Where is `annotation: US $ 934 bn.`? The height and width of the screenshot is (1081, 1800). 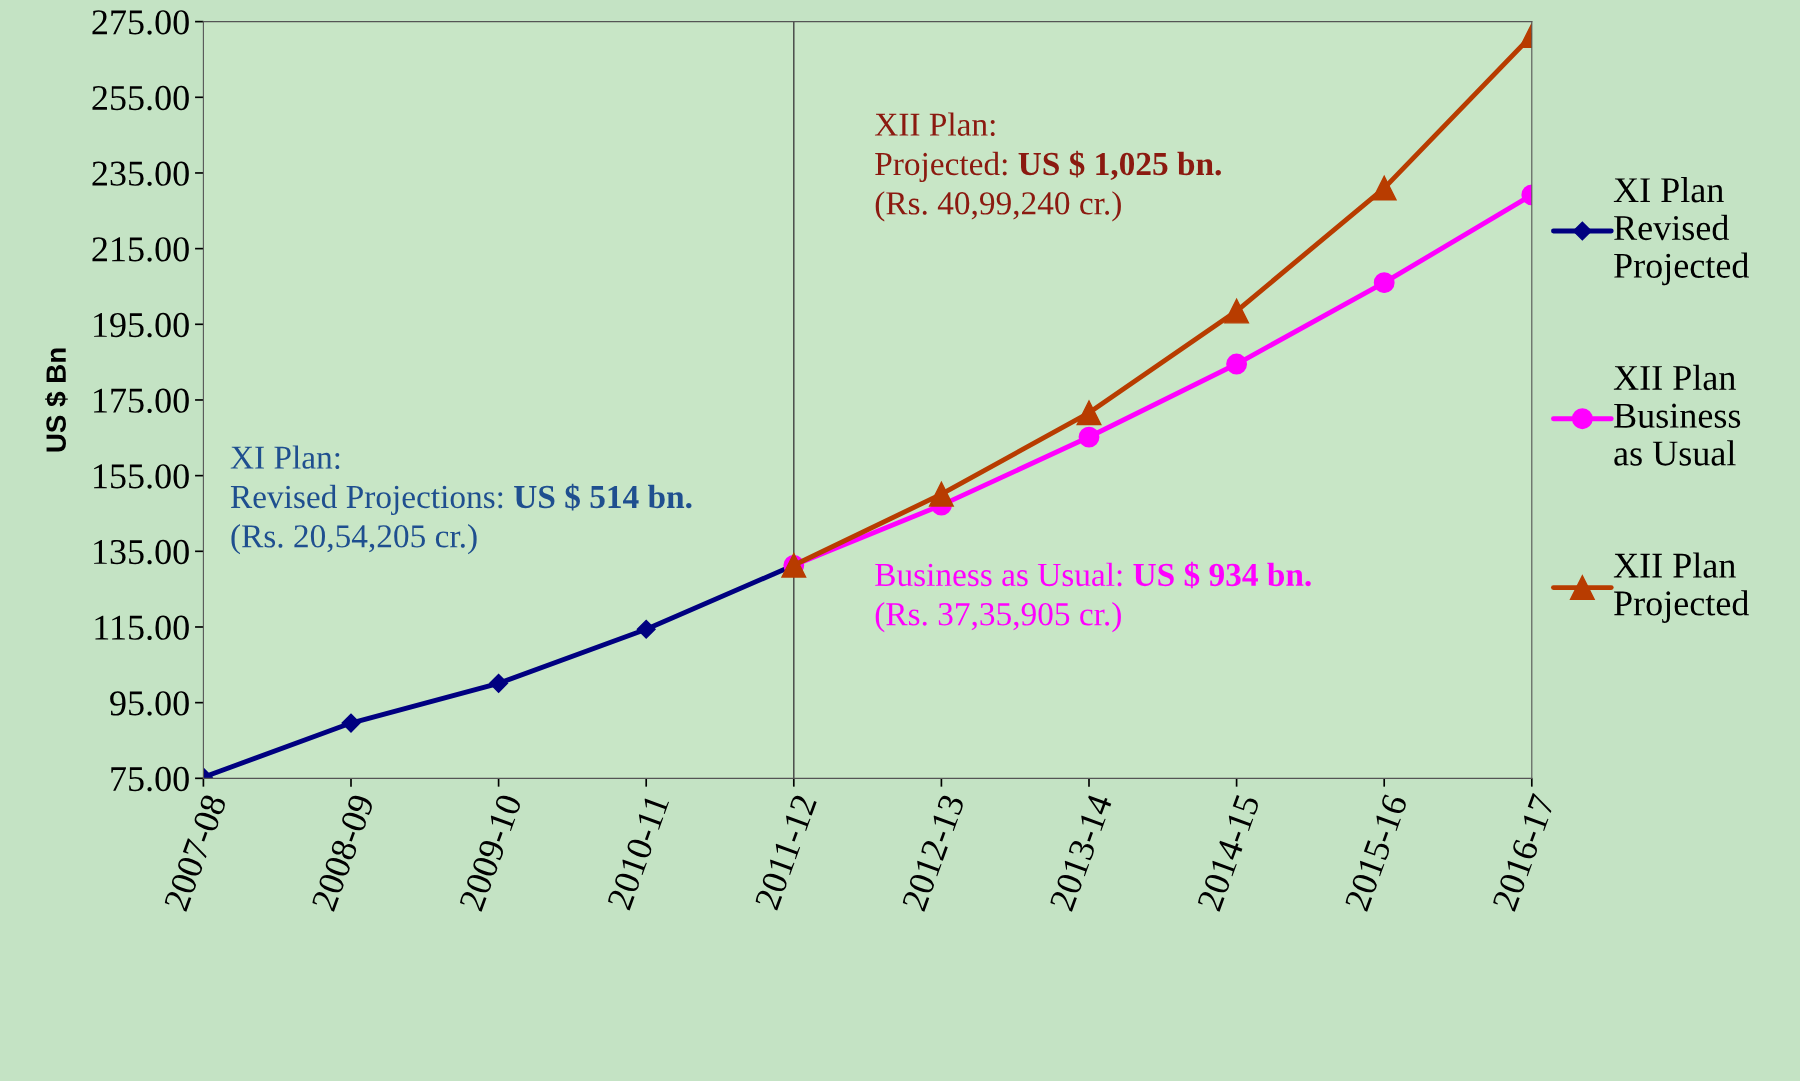 annotation: US $ 934 bn. is located at coordinates (1222, 575).